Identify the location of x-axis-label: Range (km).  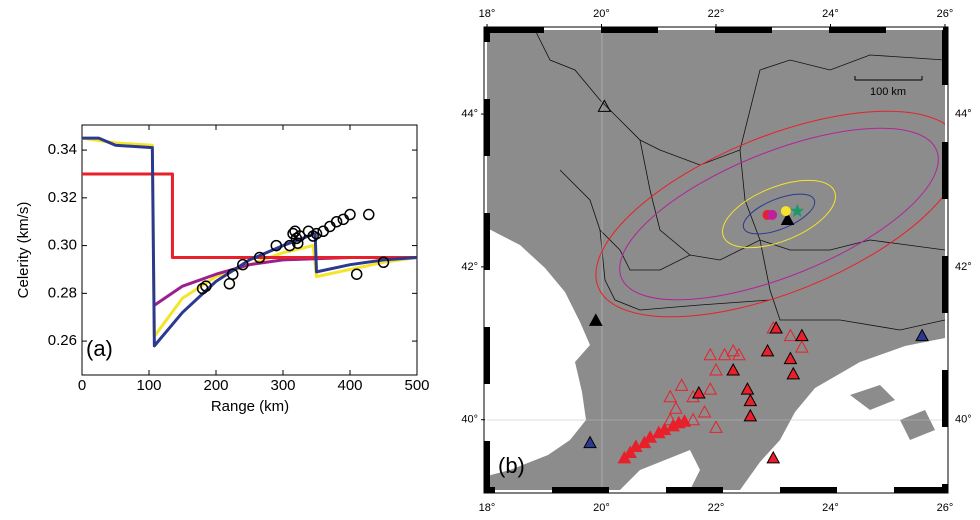
(250, 406).